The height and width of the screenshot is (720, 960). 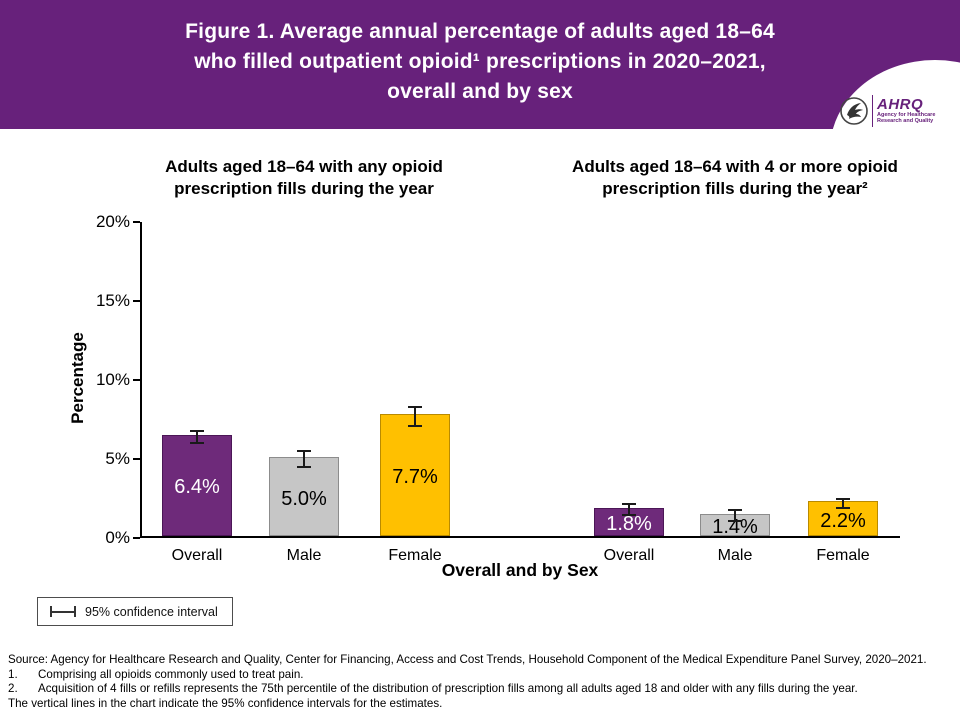 I want to click on footnote-1-number: 1., so click(x=13, y=674).